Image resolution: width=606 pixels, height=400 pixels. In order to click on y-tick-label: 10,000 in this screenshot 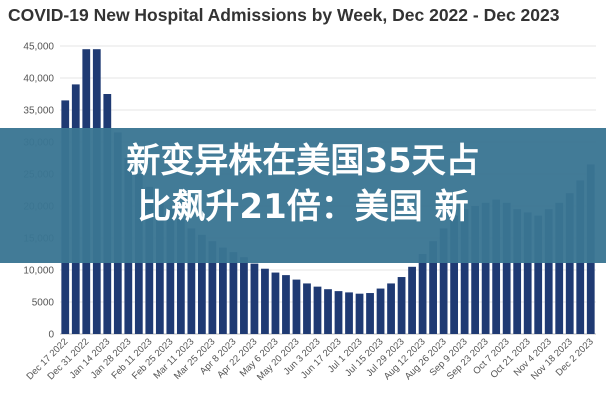, I will do `click(38, 271)`.